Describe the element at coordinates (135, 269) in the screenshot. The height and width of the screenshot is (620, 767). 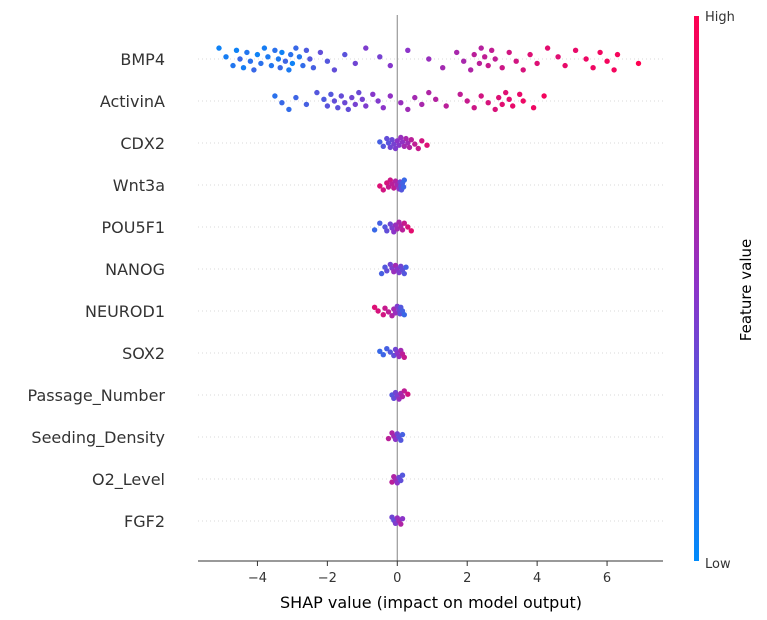
I see `feature-label: NANOG` at that location.